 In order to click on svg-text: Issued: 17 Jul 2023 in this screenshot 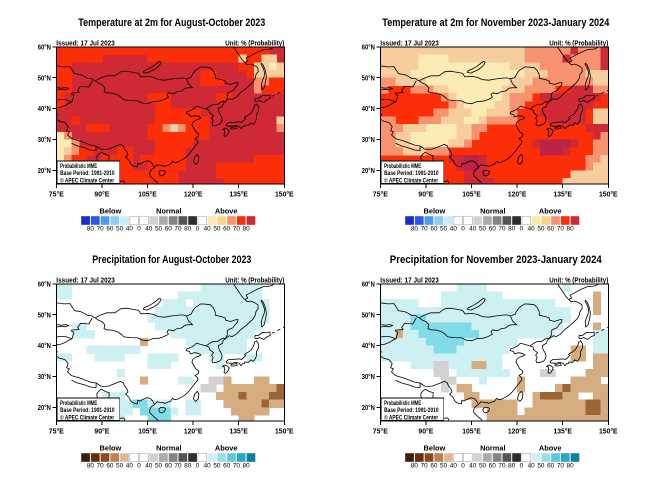, I will do `click(409, 42)`.